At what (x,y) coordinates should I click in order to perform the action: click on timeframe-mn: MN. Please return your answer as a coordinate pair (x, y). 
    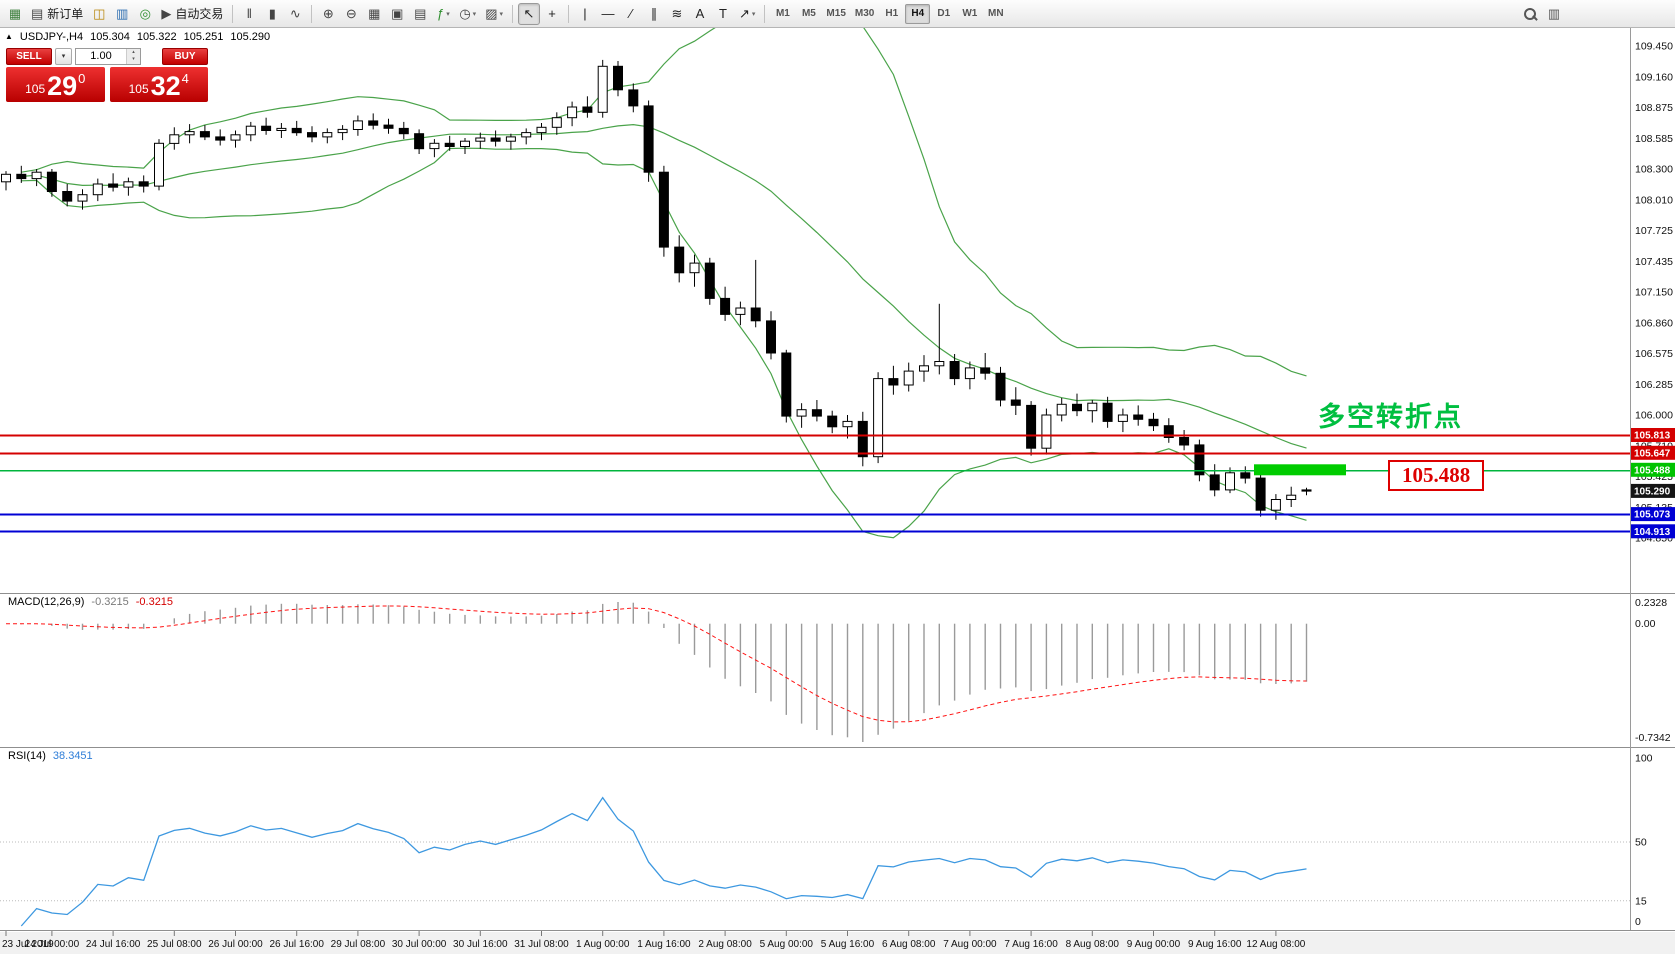
    Looking at the image, I should click on (995, 14).